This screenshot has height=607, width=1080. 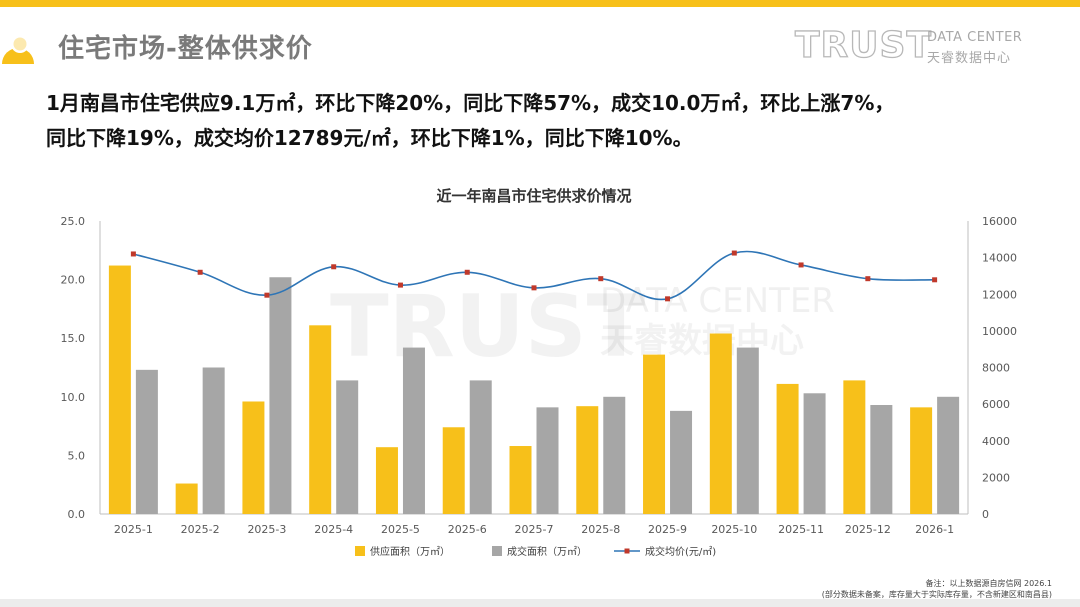 What do you see at coordinates (18, 49) in the screenshot?
I see `logo-icon` at bounding box center [18, 49].